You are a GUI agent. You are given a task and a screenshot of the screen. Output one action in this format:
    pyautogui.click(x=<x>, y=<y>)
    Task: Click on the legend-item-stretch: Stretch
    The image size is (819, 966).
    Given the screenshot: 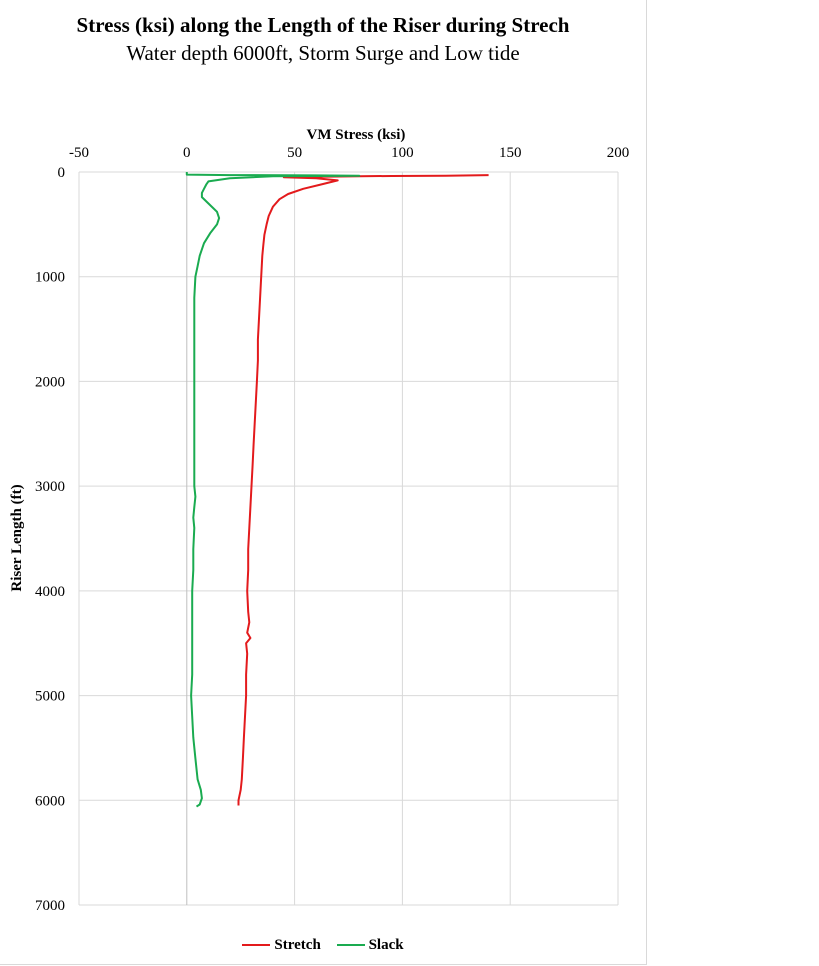 What is the action you would take?
    pyautogui.click(x=281, y=945)
    